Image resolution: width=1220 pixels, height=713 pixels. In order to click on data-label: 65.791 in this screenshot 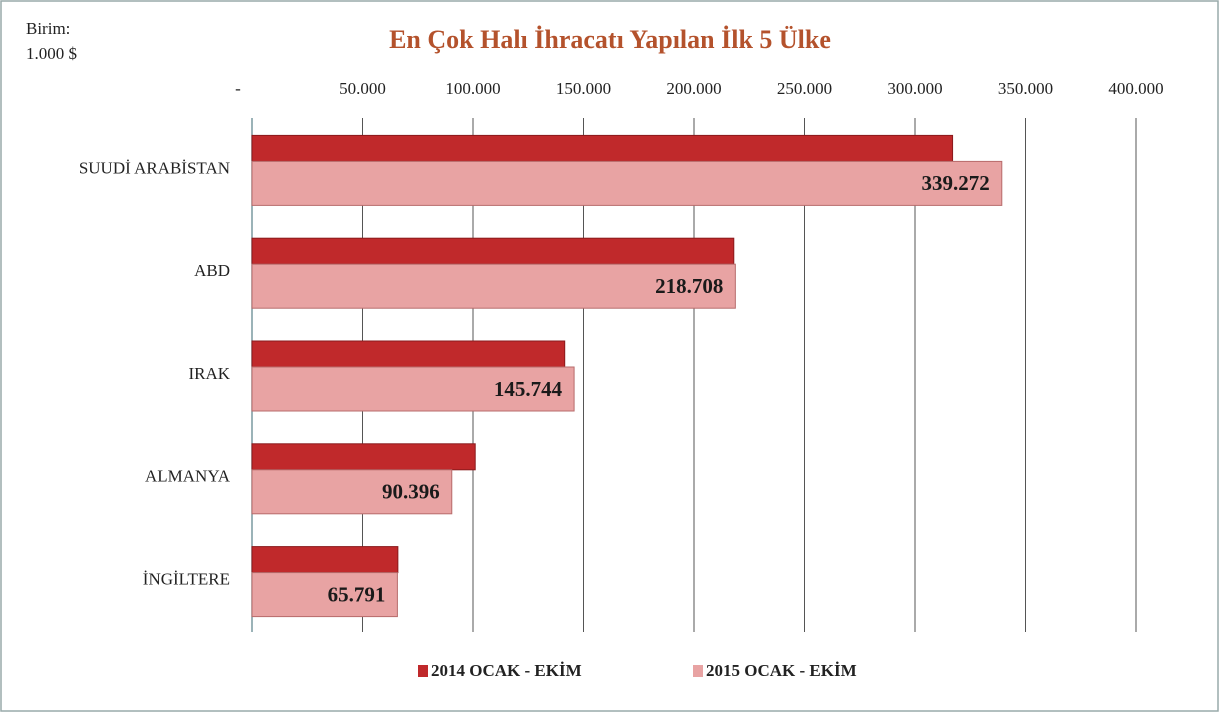, I will do `click(357, 594)`.